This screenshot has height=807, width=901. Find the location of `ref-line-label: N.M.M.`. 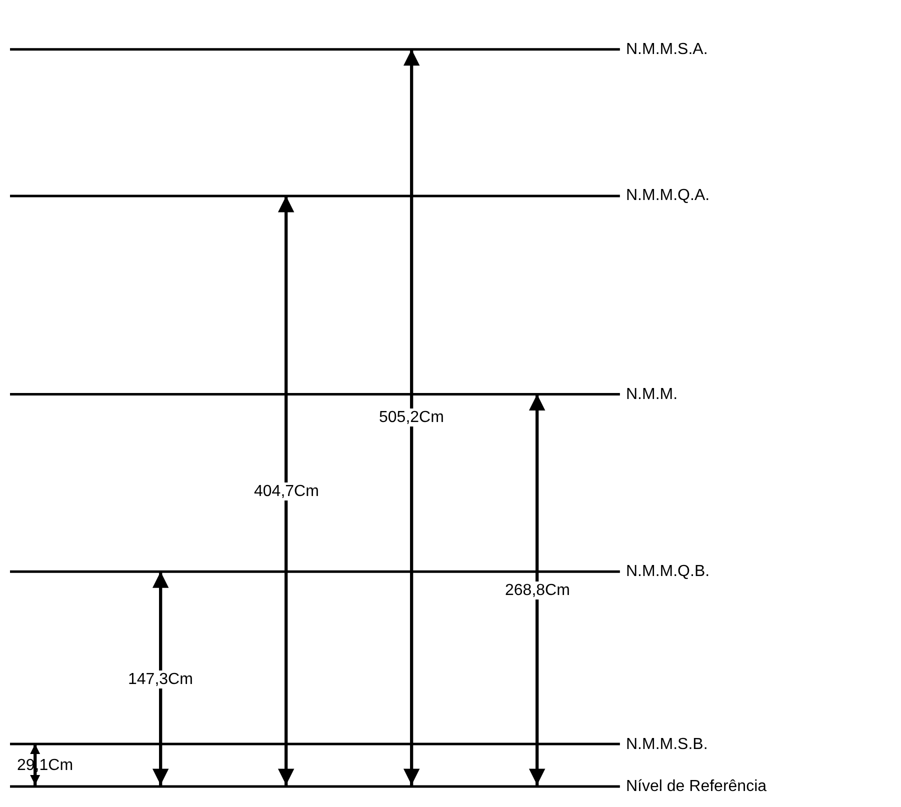

ref-line-label: N.M.M. is located at coordinates (652, 394).